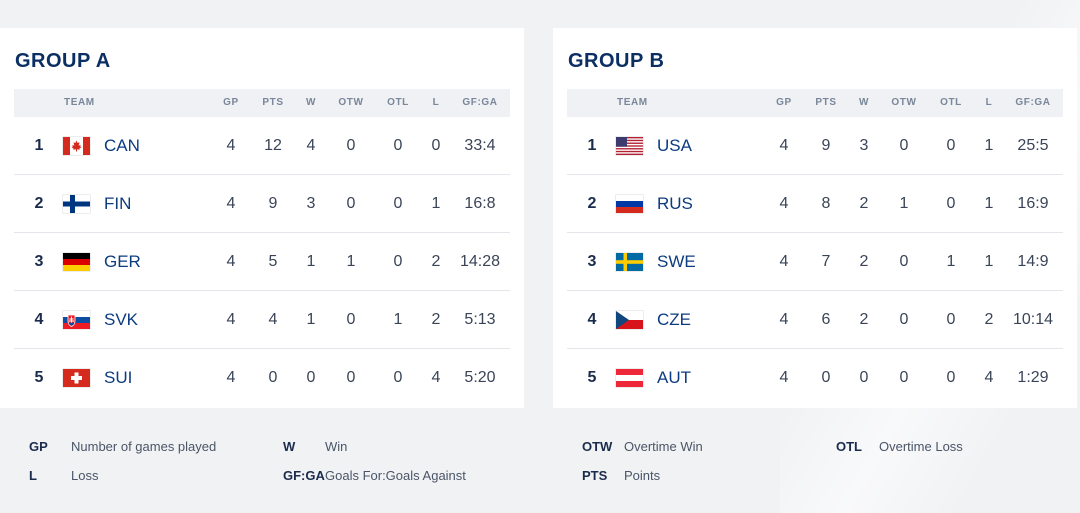 The image size is (1080, 513). Describe the element at coordinates (121, 319) in the screenshot. I see `team-code: SVK` at that location.